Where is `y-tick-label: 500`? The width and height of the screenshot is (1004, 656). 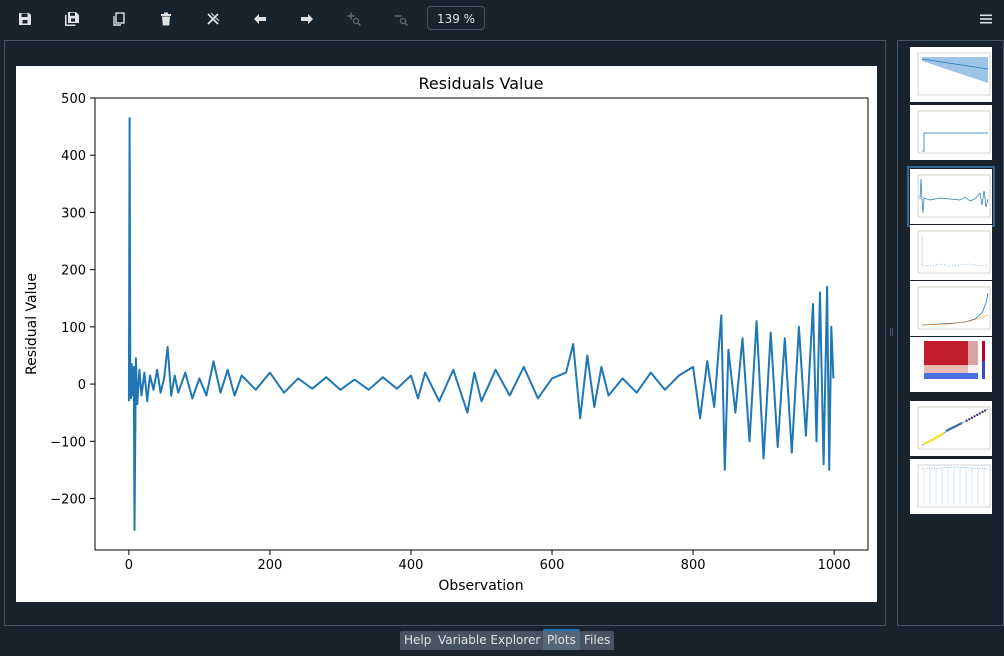
y-tick-label: 500 is located at coordinates (73, 99).